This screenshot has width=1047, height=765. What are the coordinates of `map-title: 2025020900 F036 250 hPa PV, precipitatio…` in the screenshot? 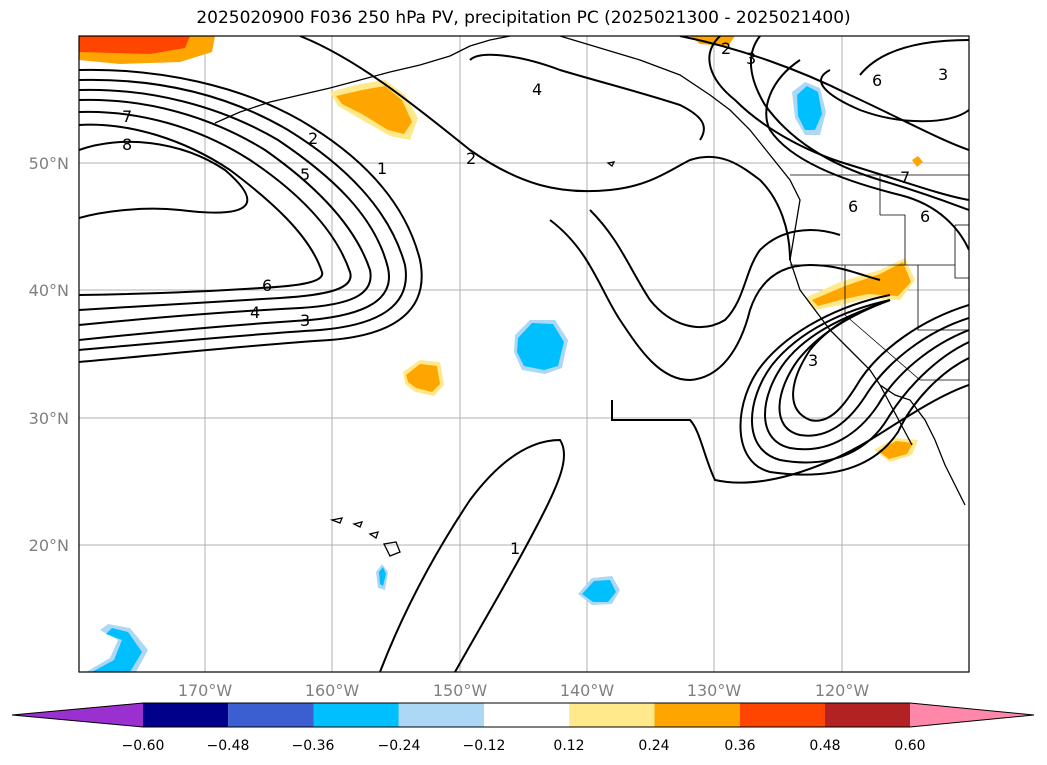 It's located at (523, 18).